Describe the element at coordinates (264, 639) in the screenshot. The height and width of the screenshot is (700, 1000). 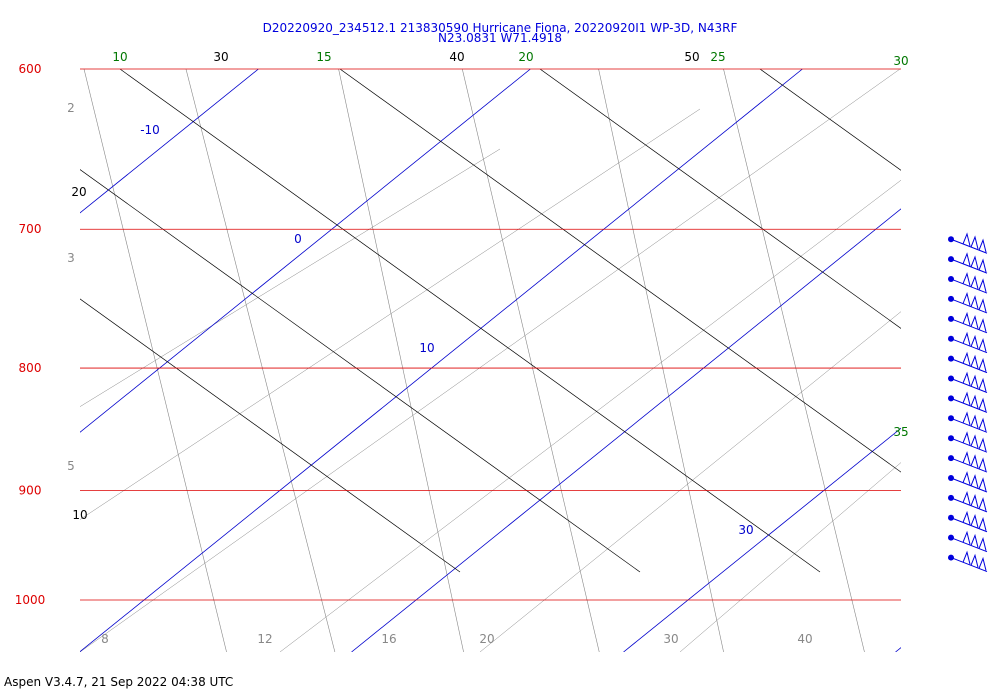
I see `mixing-ratio-label: 12` at that location.